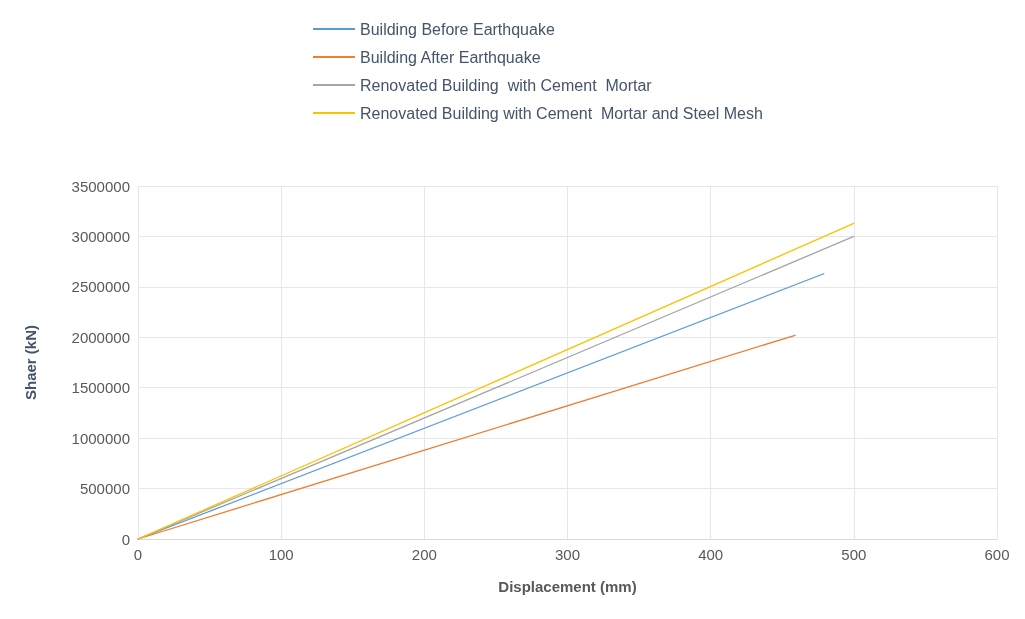 Image resolution: width=1025 pixels, height=619 pixels. What do you see at coordinates (100, 438) in the screenshot?
I see `y-tick-label: 1000000` at bounding box center [100, 438].